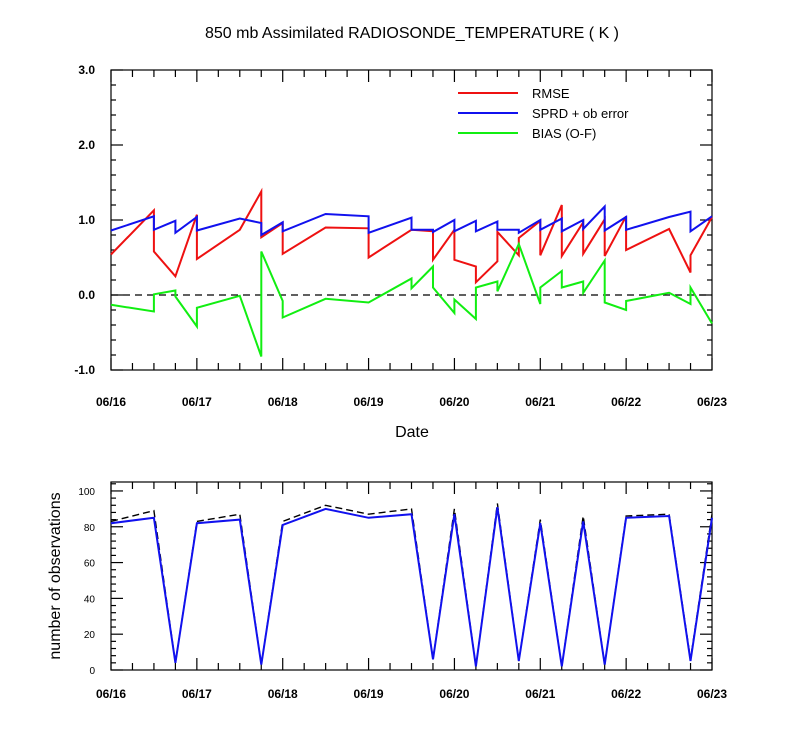 The height and width of the screenshot is (750, 800). Describe the element at coordinates (411, 299) in the screenshot. I see `series-bias-o-f` at that location.